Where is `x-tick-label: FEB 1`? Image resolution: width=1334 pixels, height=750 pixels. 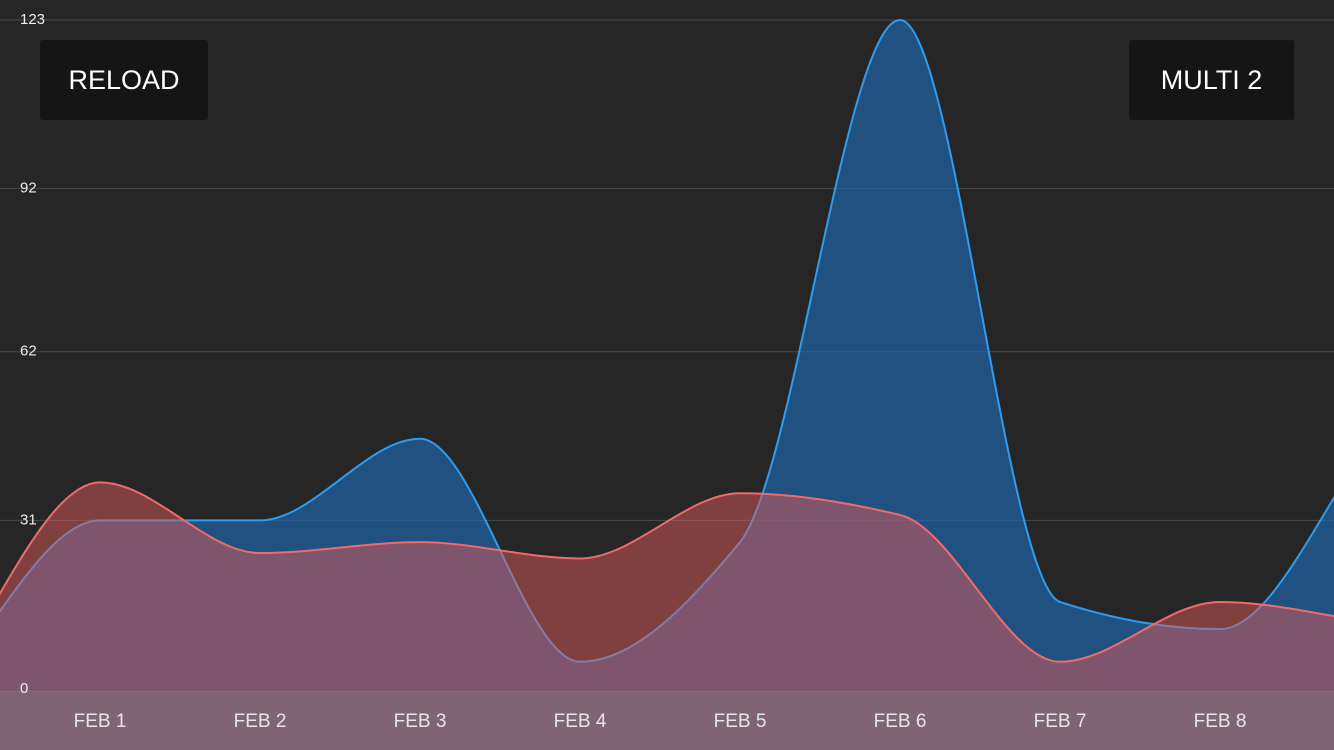 x-tick-label: FEB 1 is located at coordinates (100, 721).